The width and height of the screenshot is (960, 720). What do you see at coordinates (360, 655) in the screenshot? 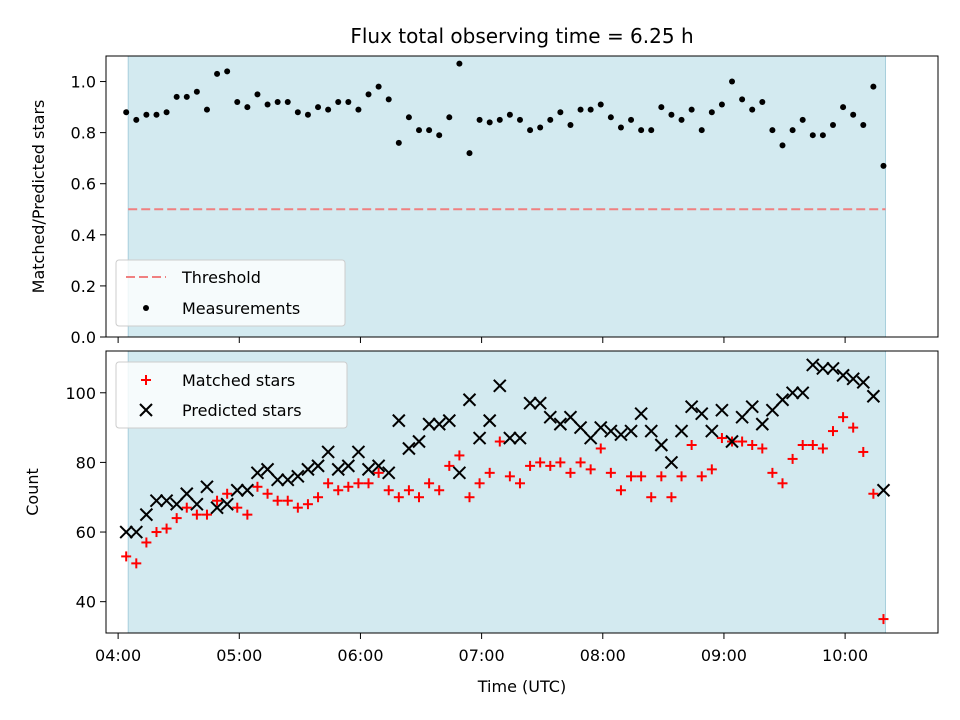
I see `time-x-tick-label: 06:00` at bounding box center [360, 655].